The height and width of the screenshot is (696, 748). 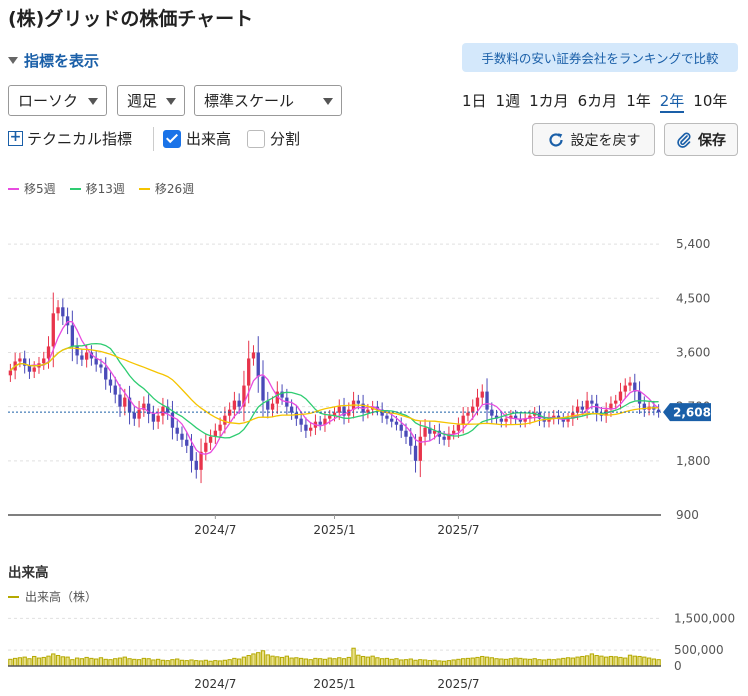 I want to click on broker-ranking-link: 手数料の安い証券会社をランキングで比較, so click(x=600, y=57).